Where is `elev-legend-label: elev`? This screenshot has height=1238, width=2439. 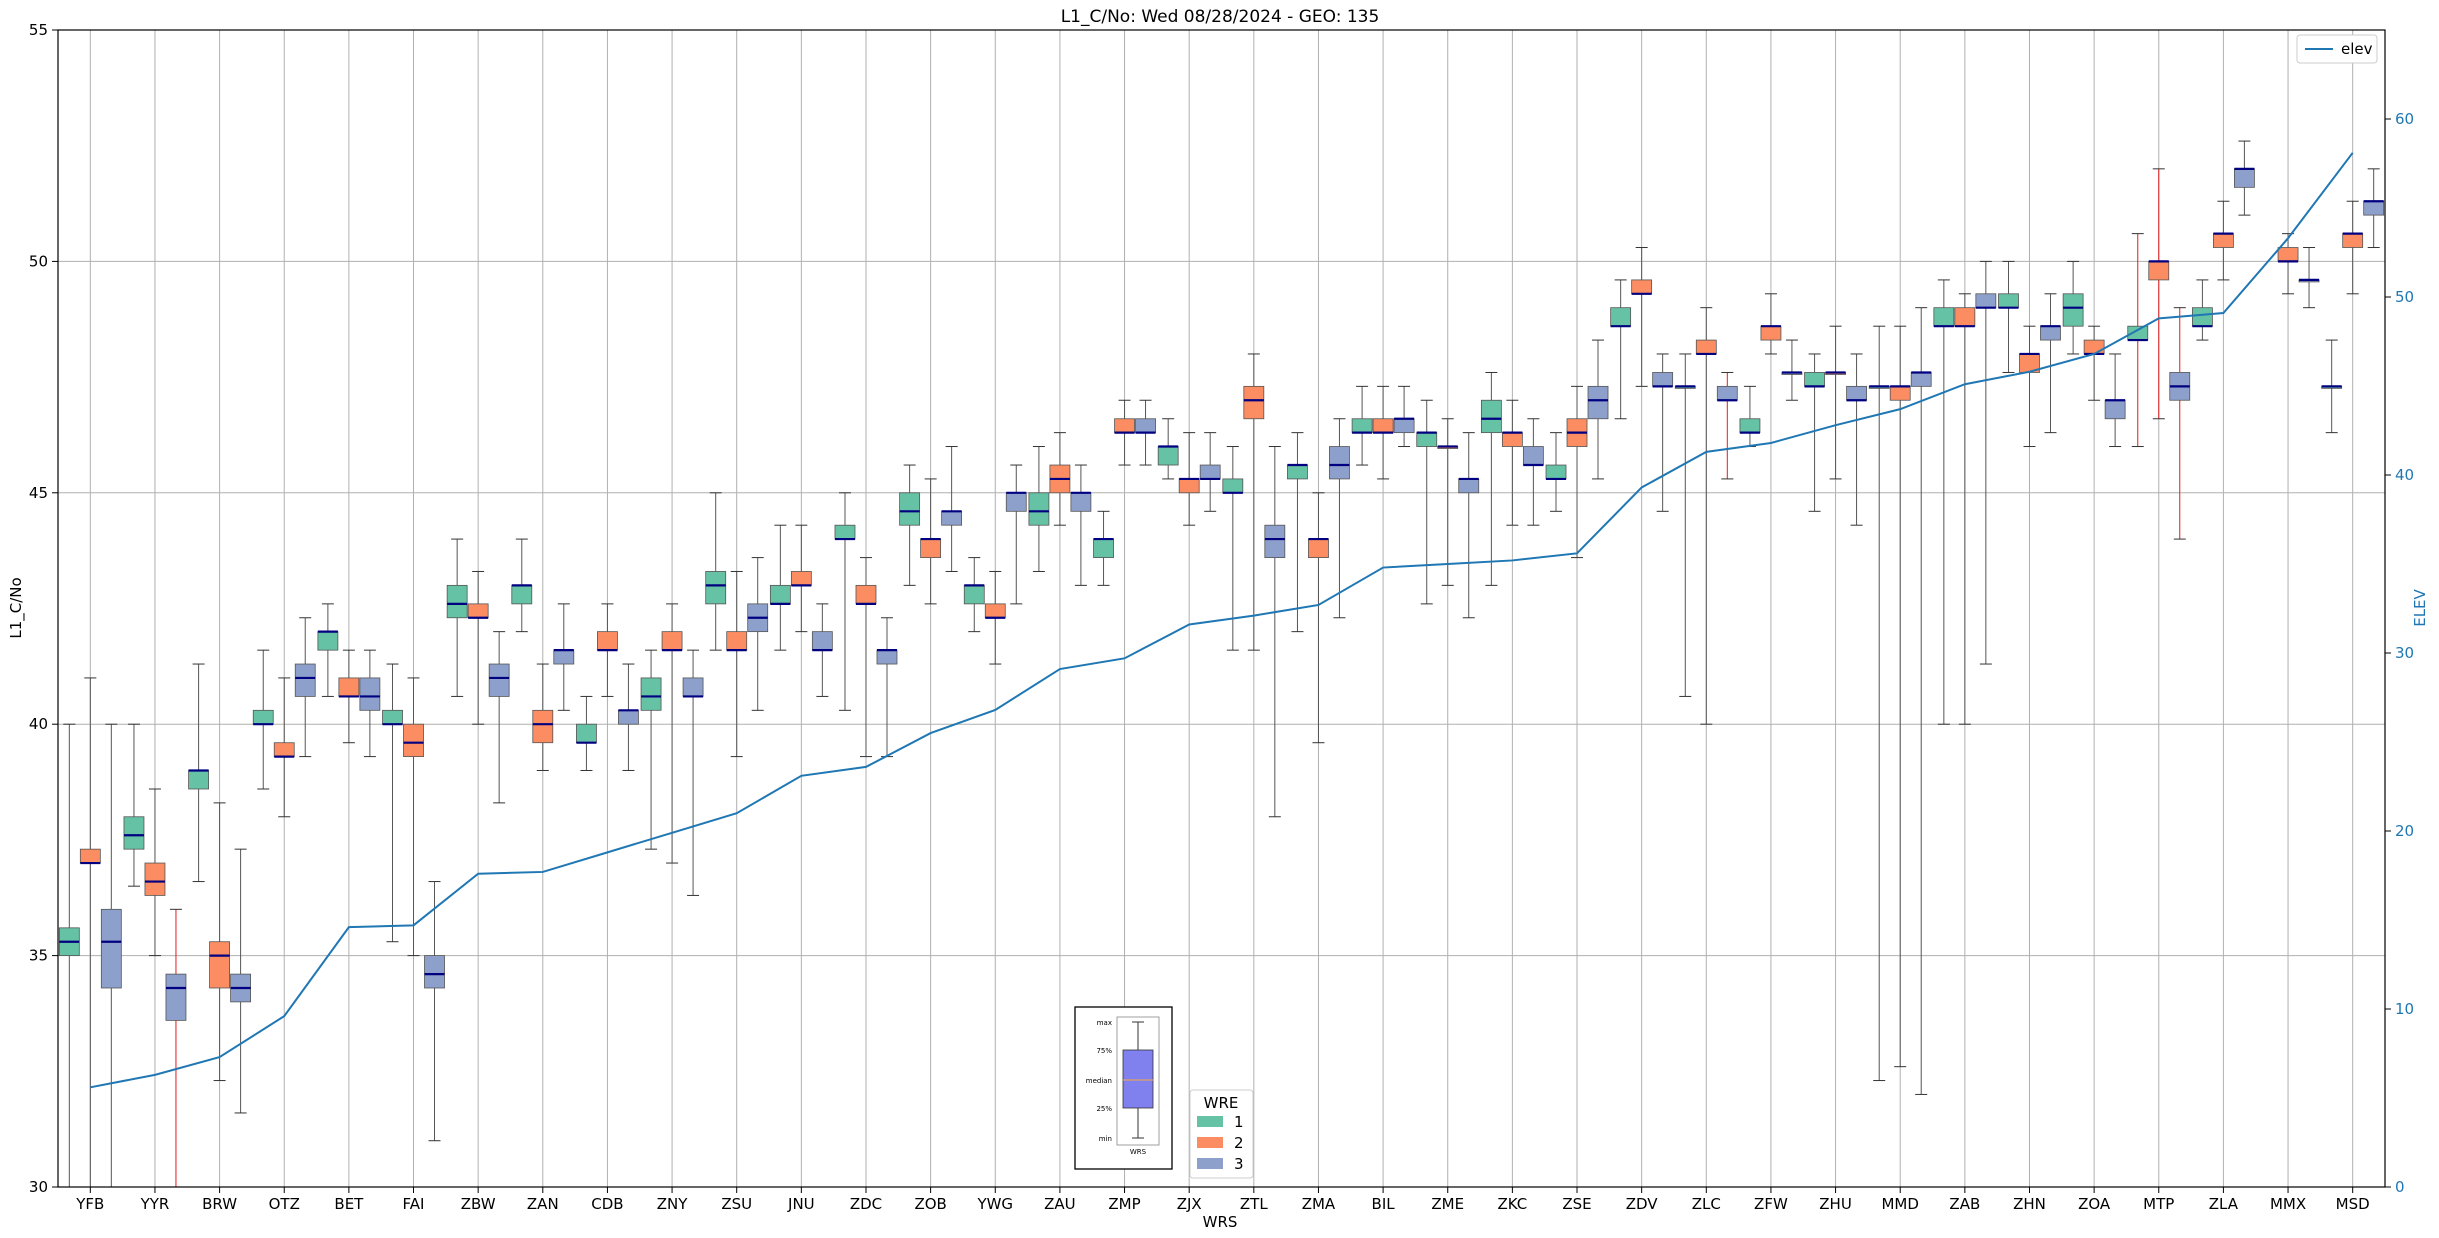
elev-legend-label: elev is located at coordinates (2357, 49).